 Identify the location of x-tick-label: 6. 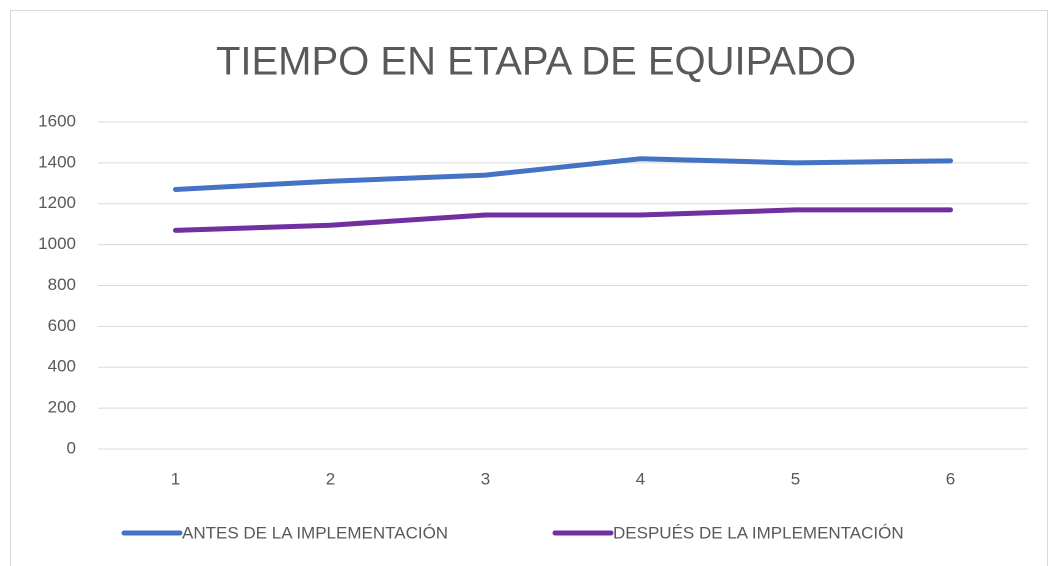
(950, 478).